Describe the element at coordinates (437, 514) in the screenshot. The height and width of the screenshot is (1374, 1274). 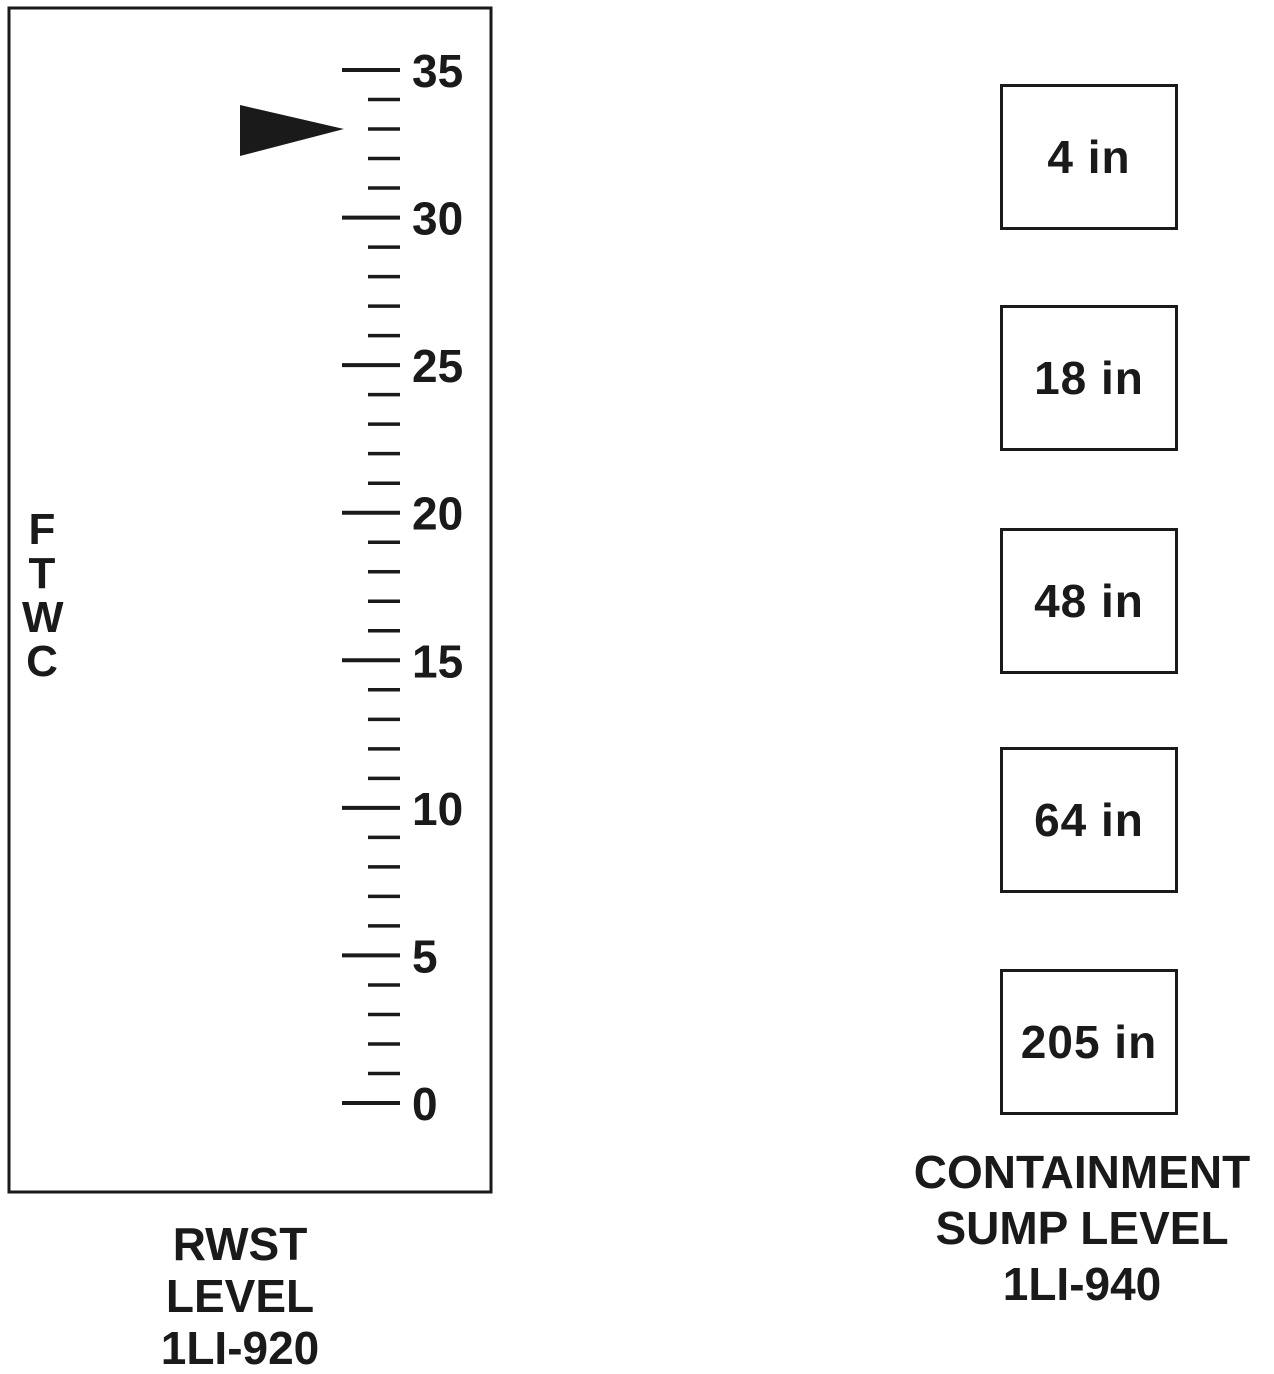
I see `tick-label: 20` at that location.